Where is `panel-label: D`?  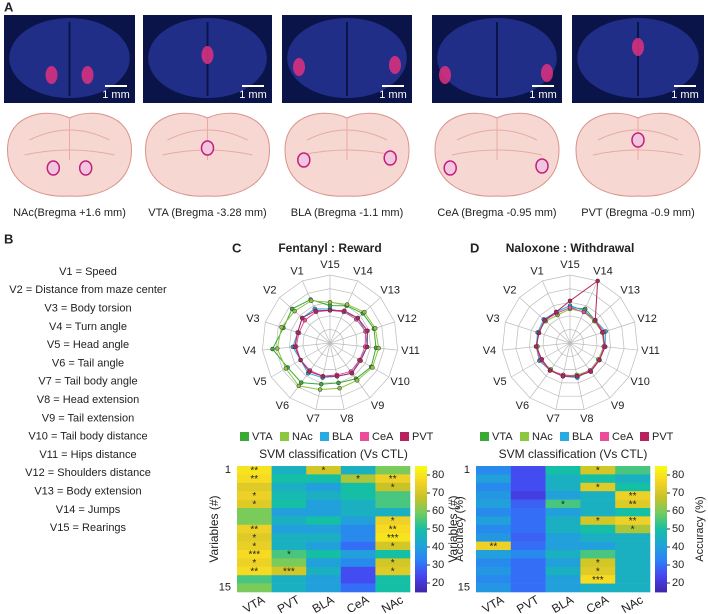 panel-label: D is located at coordinates (474, 247).